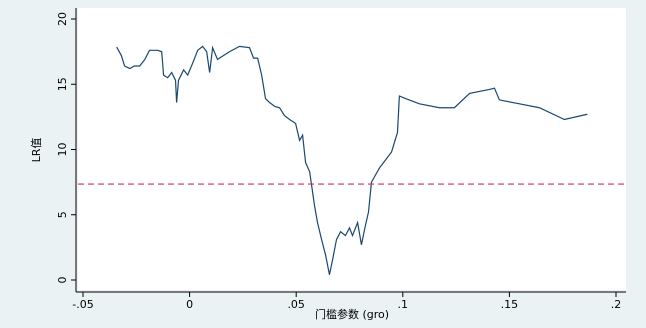  What do you see at coordinates (616, 304) in the screenshot?
I see `x-tick-label: .2` at bounding box center [616, 304].